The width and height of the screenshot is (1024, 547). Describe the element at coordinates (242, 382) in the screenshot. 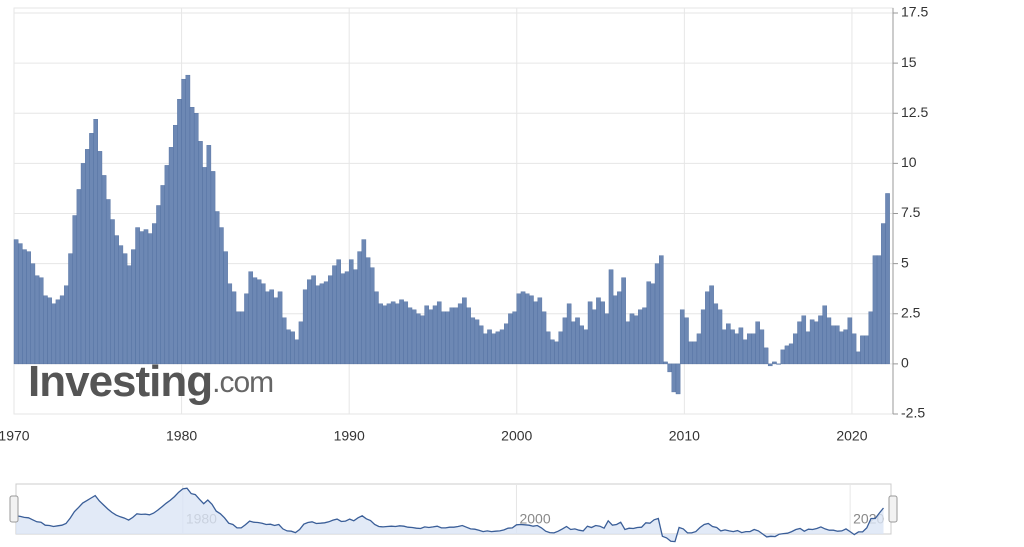

I see `watermark-suffix: .com` at that location.